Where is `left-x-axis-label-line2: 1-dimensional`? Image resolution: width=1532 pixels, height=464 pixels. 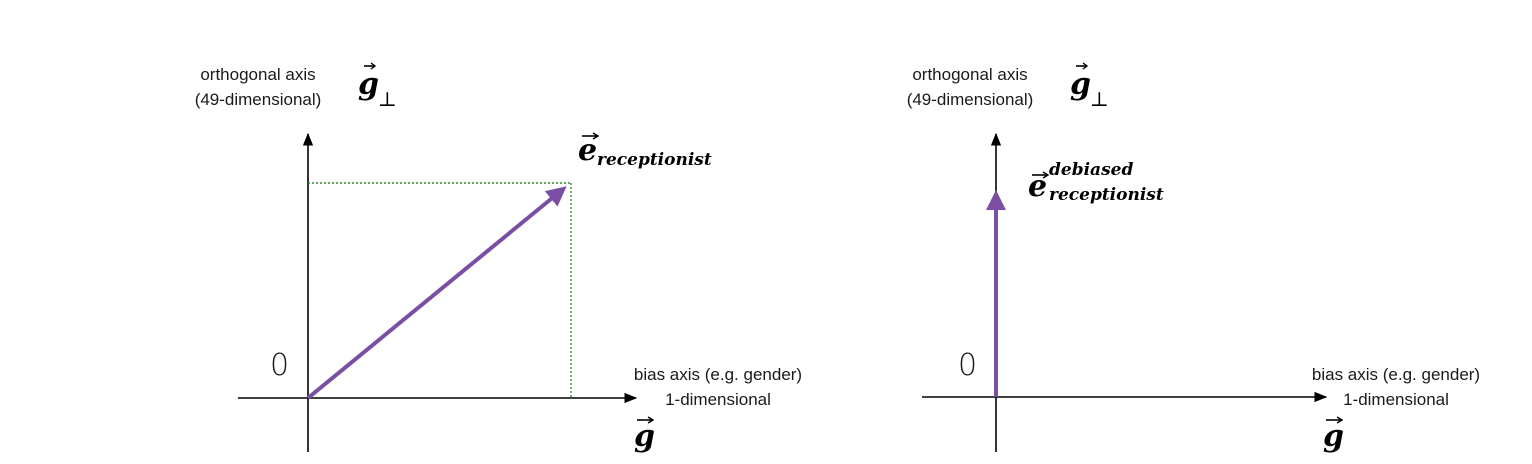
left-x-axis-label-line2: 1-dimensional is located at coordinates (718, 399).